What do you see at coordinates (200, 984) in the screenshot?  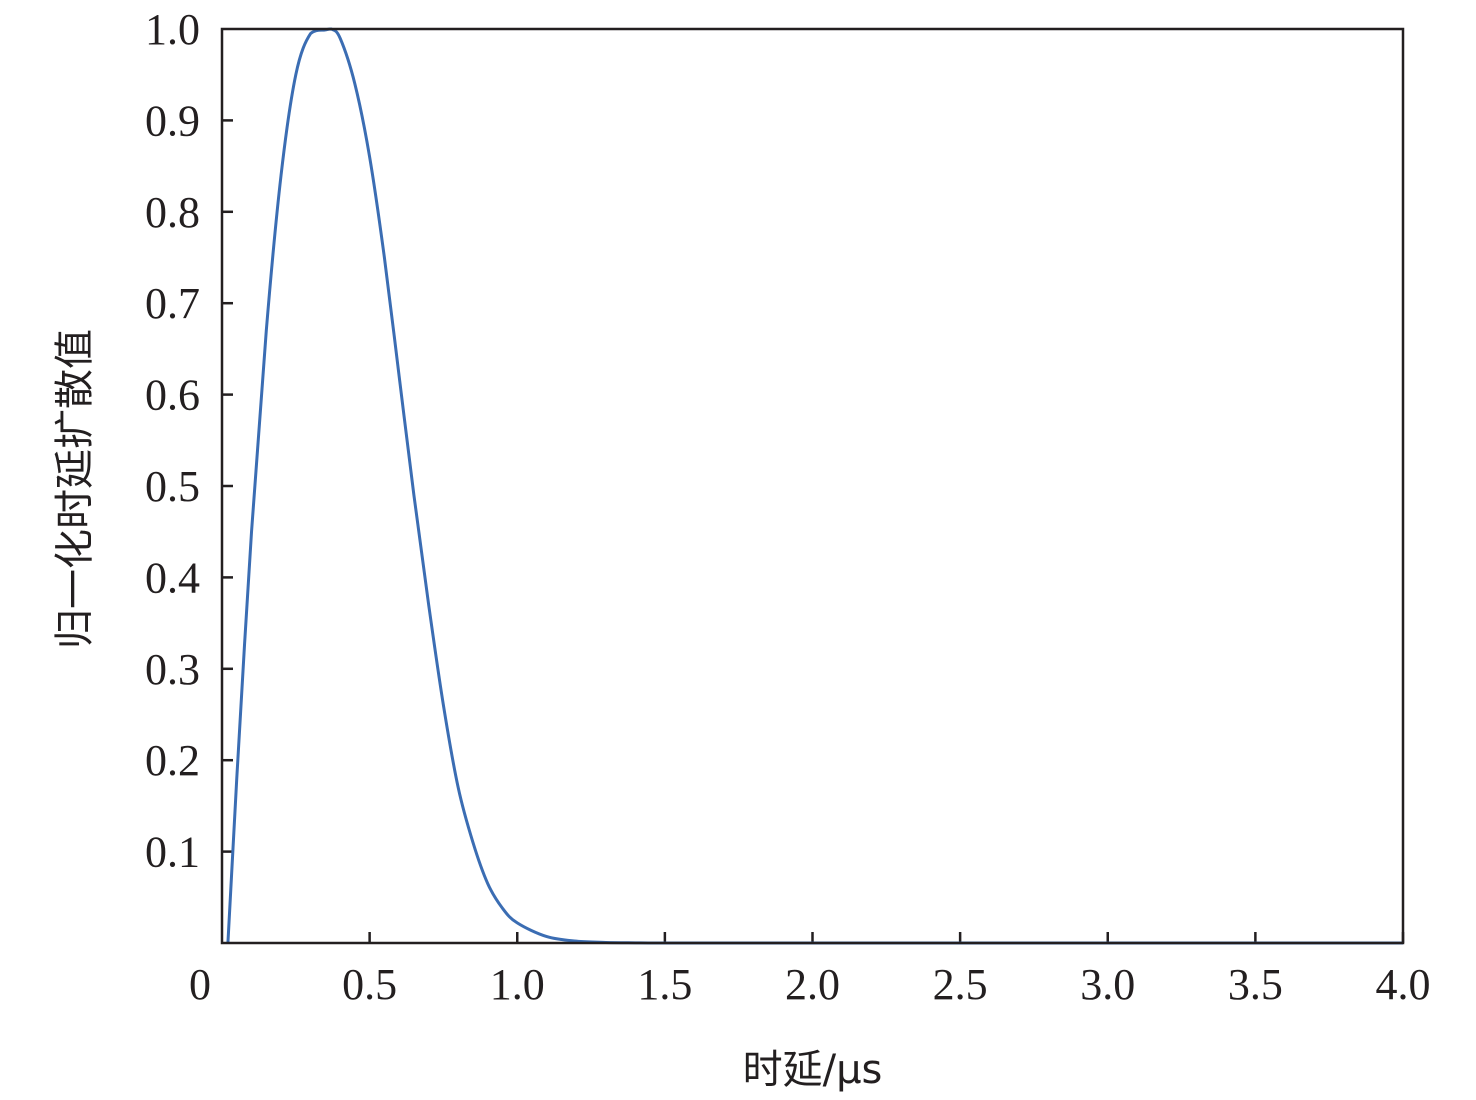 I see `x-tick-label-0: 0` at bounding box center [200, 984].